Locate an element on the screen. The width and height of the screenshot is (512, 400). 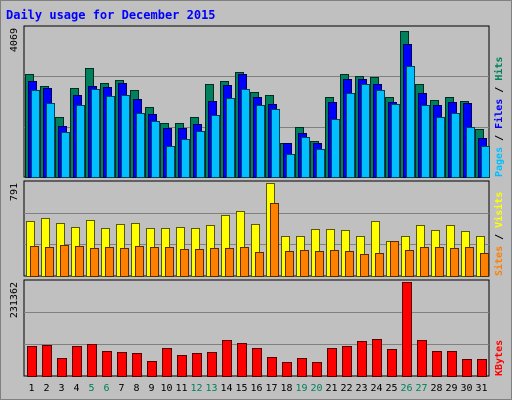
right-legend: Pages / Files / Hits is located at coordinates (499, 117).